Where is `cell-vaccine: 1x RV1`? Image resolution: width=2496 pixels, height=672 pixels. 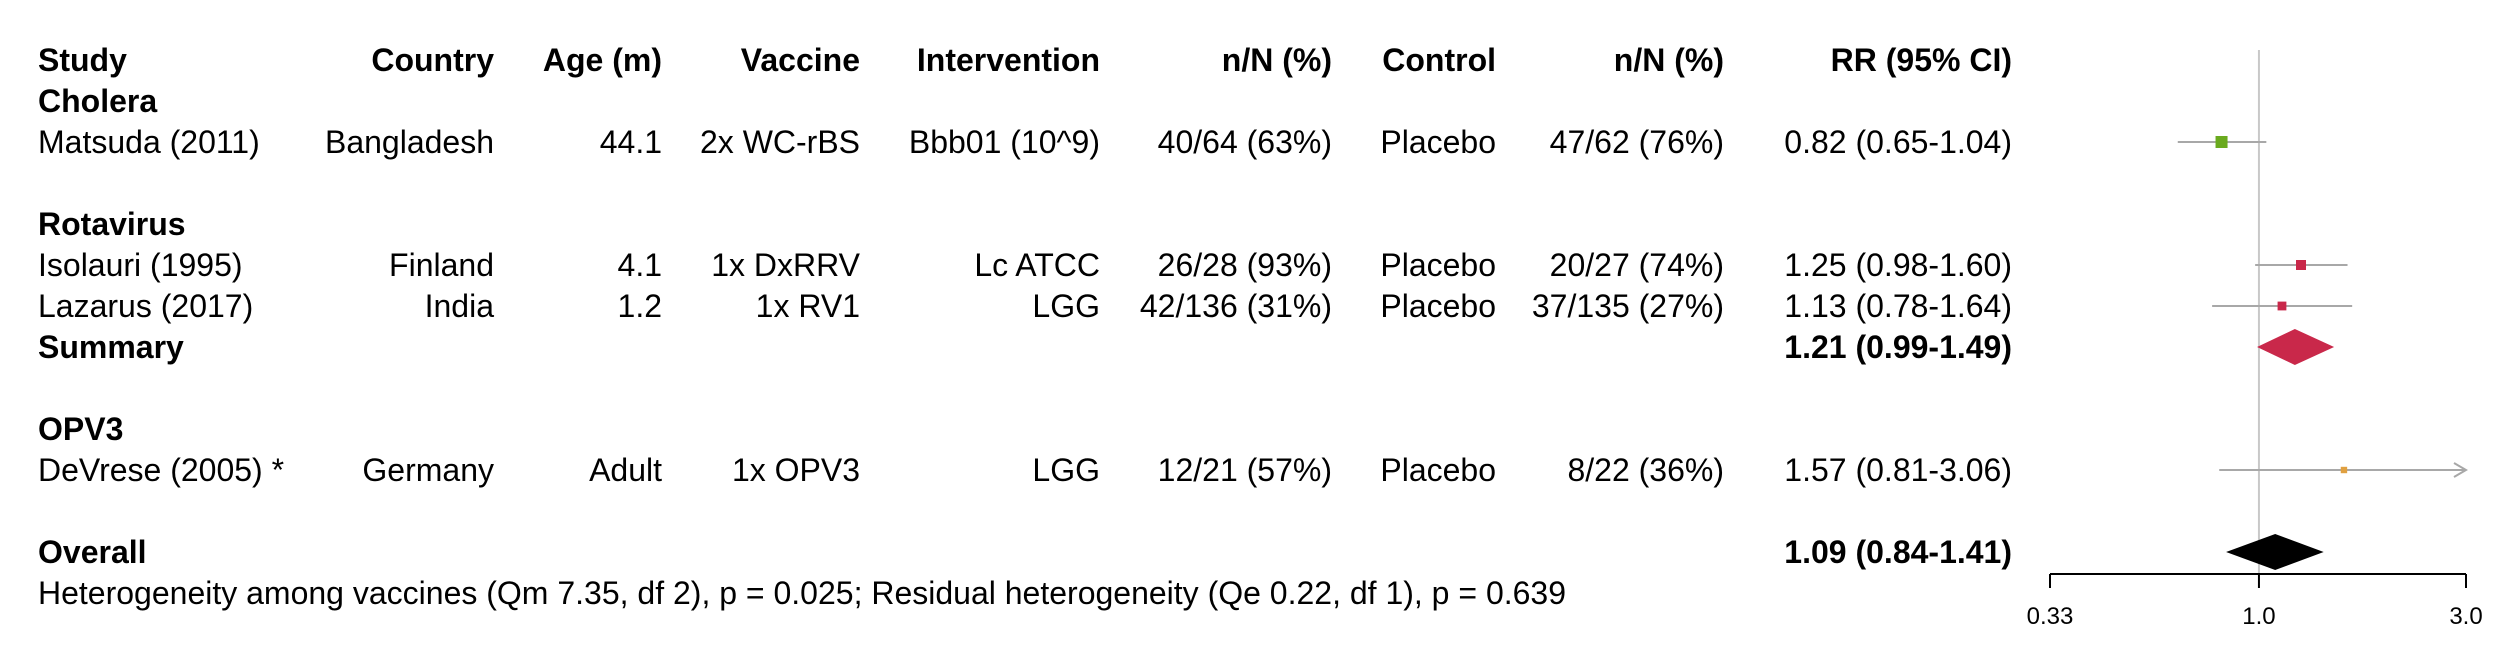
cell-vaccine: 1x RV1 is located at coordinates (807, 306).